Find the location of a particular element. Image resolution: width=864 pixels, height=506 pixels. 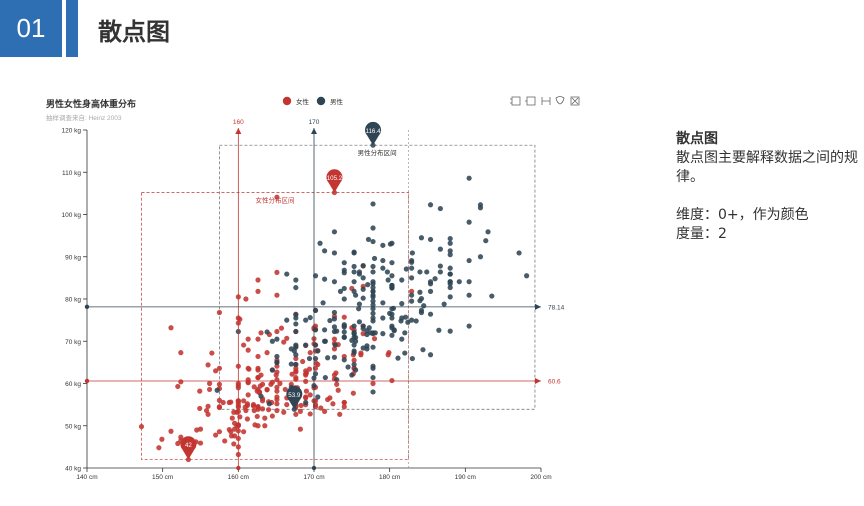

toolbox is located at coordinates (545, 101).